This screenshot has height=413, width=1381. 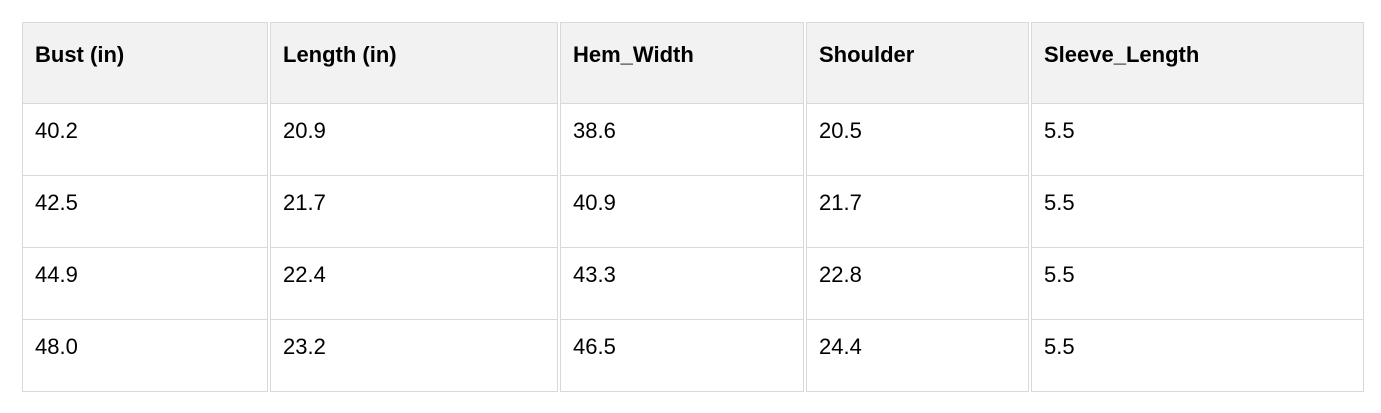 I want to click on table-cell: 42.5, so click(x=145, y=212).